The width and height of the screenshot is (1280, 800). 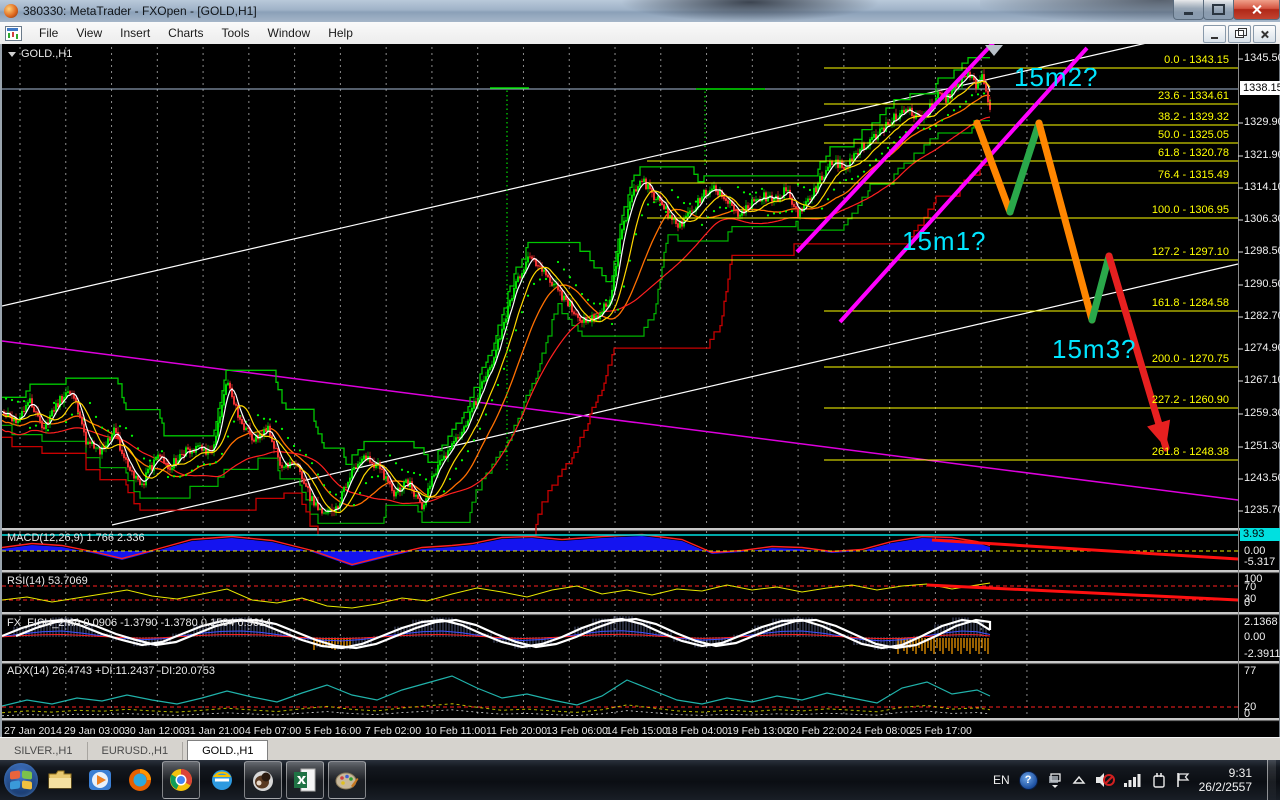 I want to click on clock: 9:31 26/2/2557, so click(x=1228, y=780).